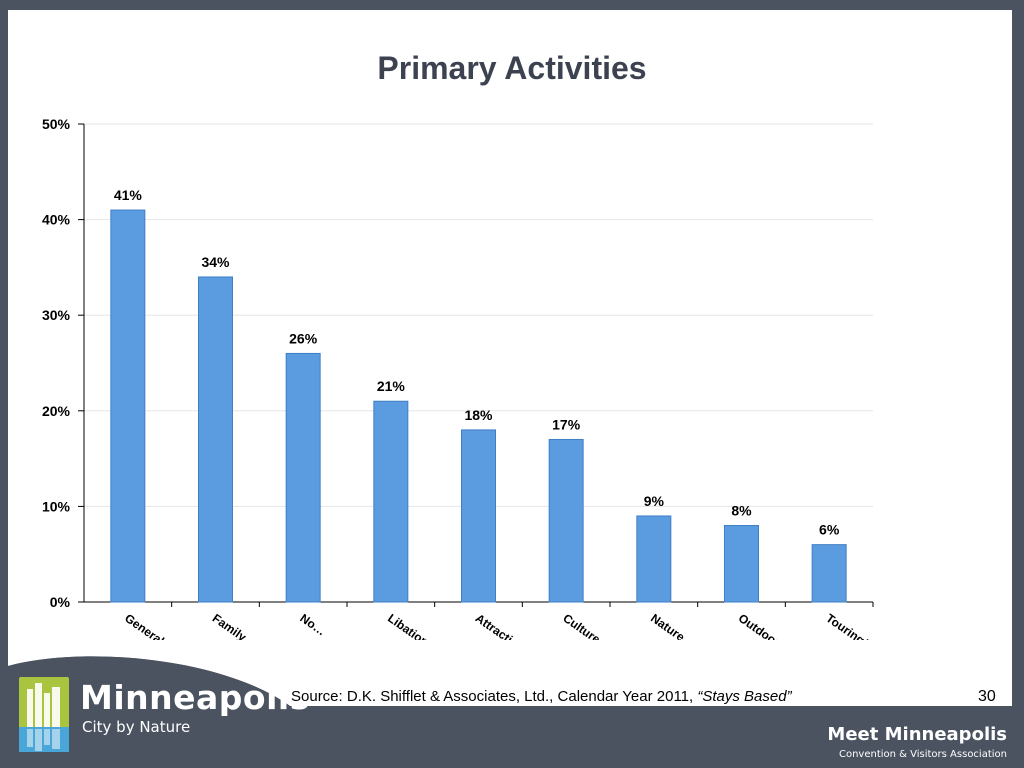 The height and width of the screenshot is (768, 1024). I want to click on org-name: Meet Minneapolis, so click(917, 734).